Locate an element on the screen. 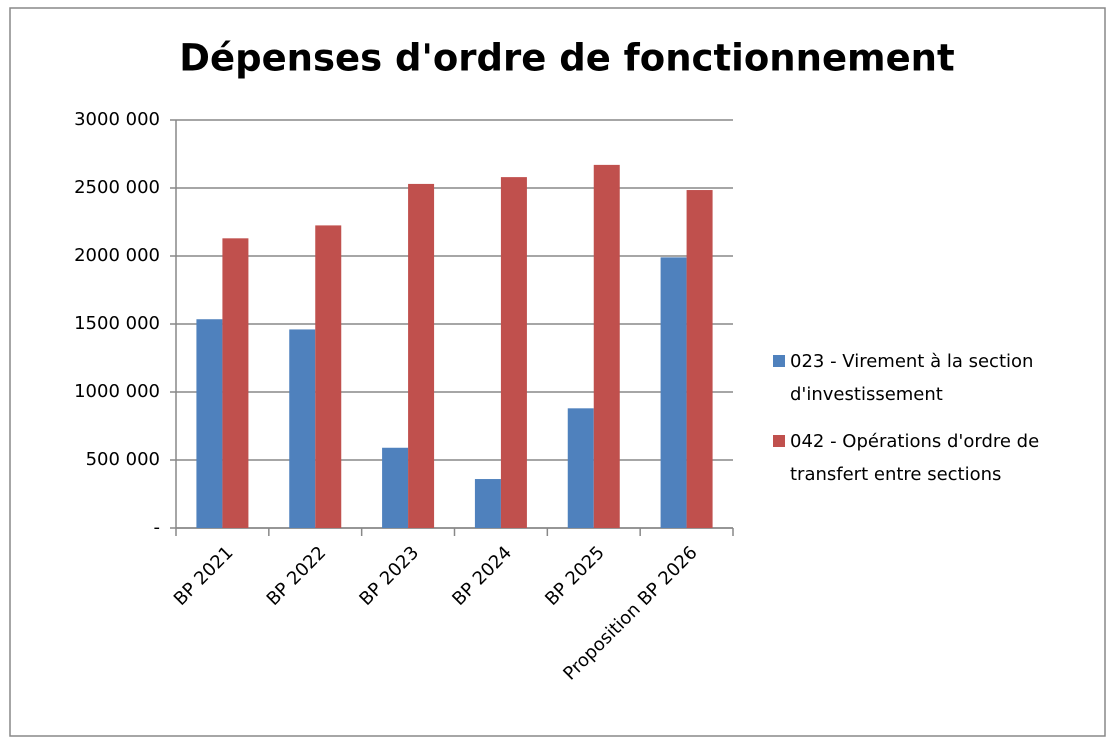 This screenshot has height=738, width=1115. x-tick-label: BP 2025 is located at coordinates (575, 576).